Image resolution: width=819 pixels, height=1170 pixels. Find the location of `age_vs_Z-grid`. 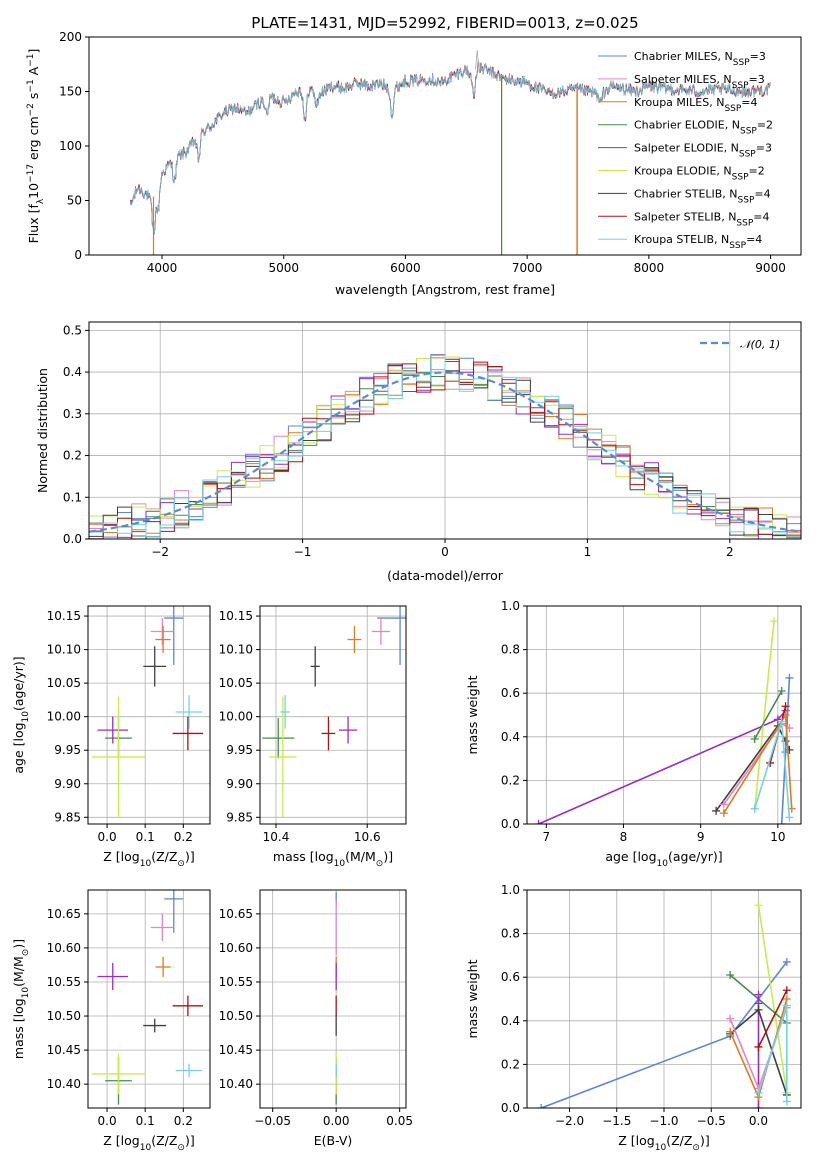

age_vs_Z-grid is located at coordinates (149, 715).